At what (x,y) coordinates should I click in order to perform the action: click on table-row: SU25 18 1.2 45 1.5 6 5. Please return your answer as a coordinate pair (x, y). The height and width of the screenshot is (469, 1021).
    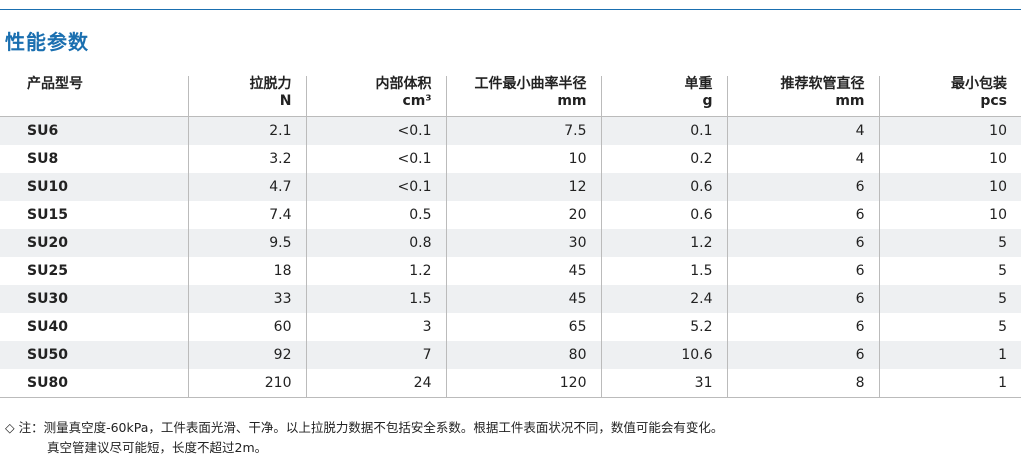
    Looking at the image, I should click on (510, 271).